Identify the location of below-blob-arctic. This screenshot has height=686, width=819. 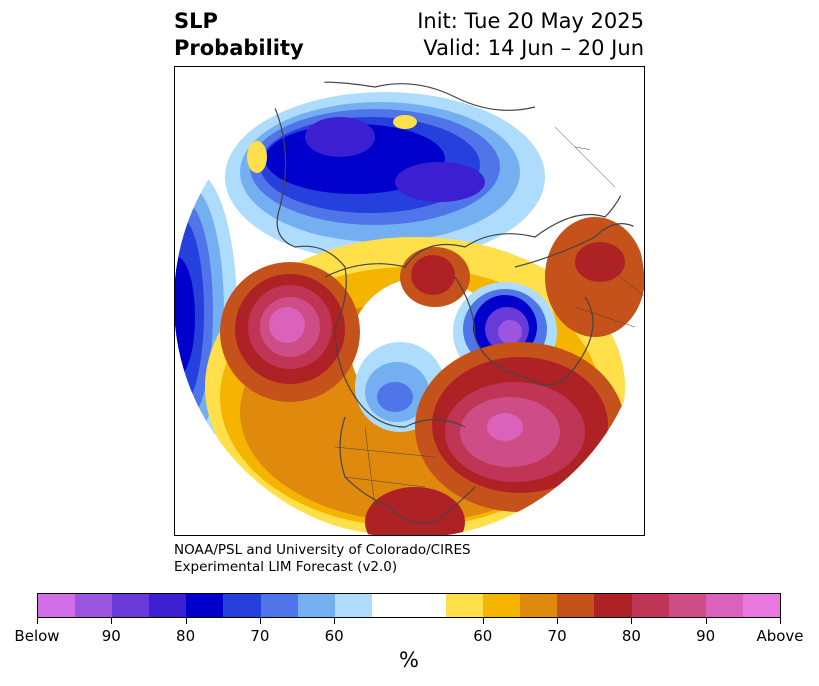
(385, 177).